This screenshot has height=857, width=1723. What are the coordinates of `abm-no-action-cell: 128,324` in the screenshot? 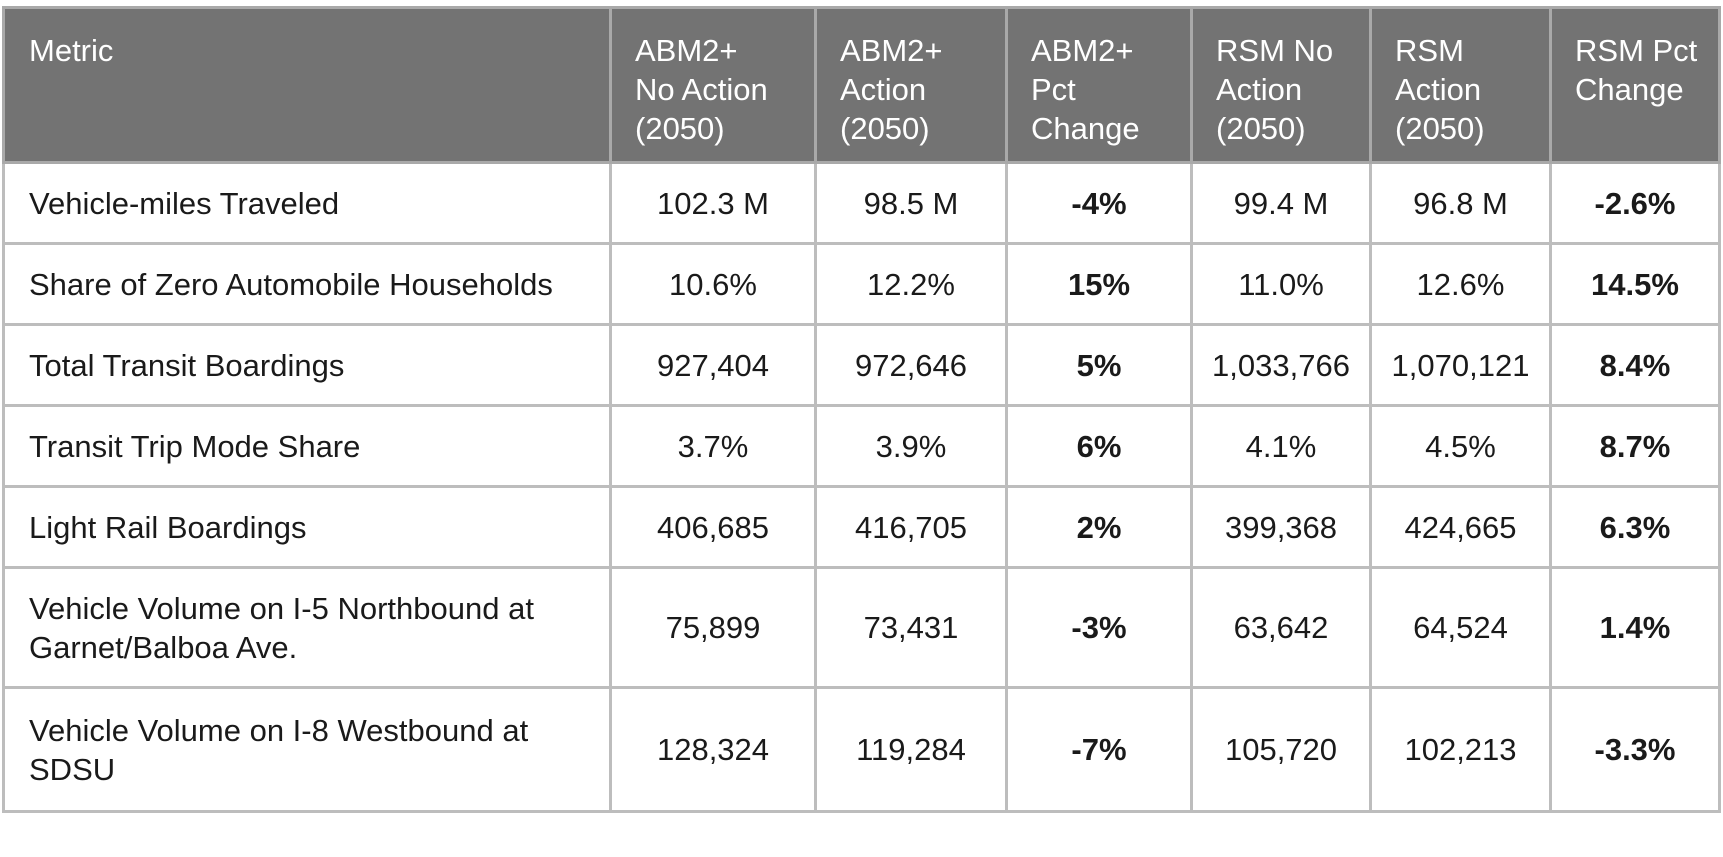 It's located at (713, 749).